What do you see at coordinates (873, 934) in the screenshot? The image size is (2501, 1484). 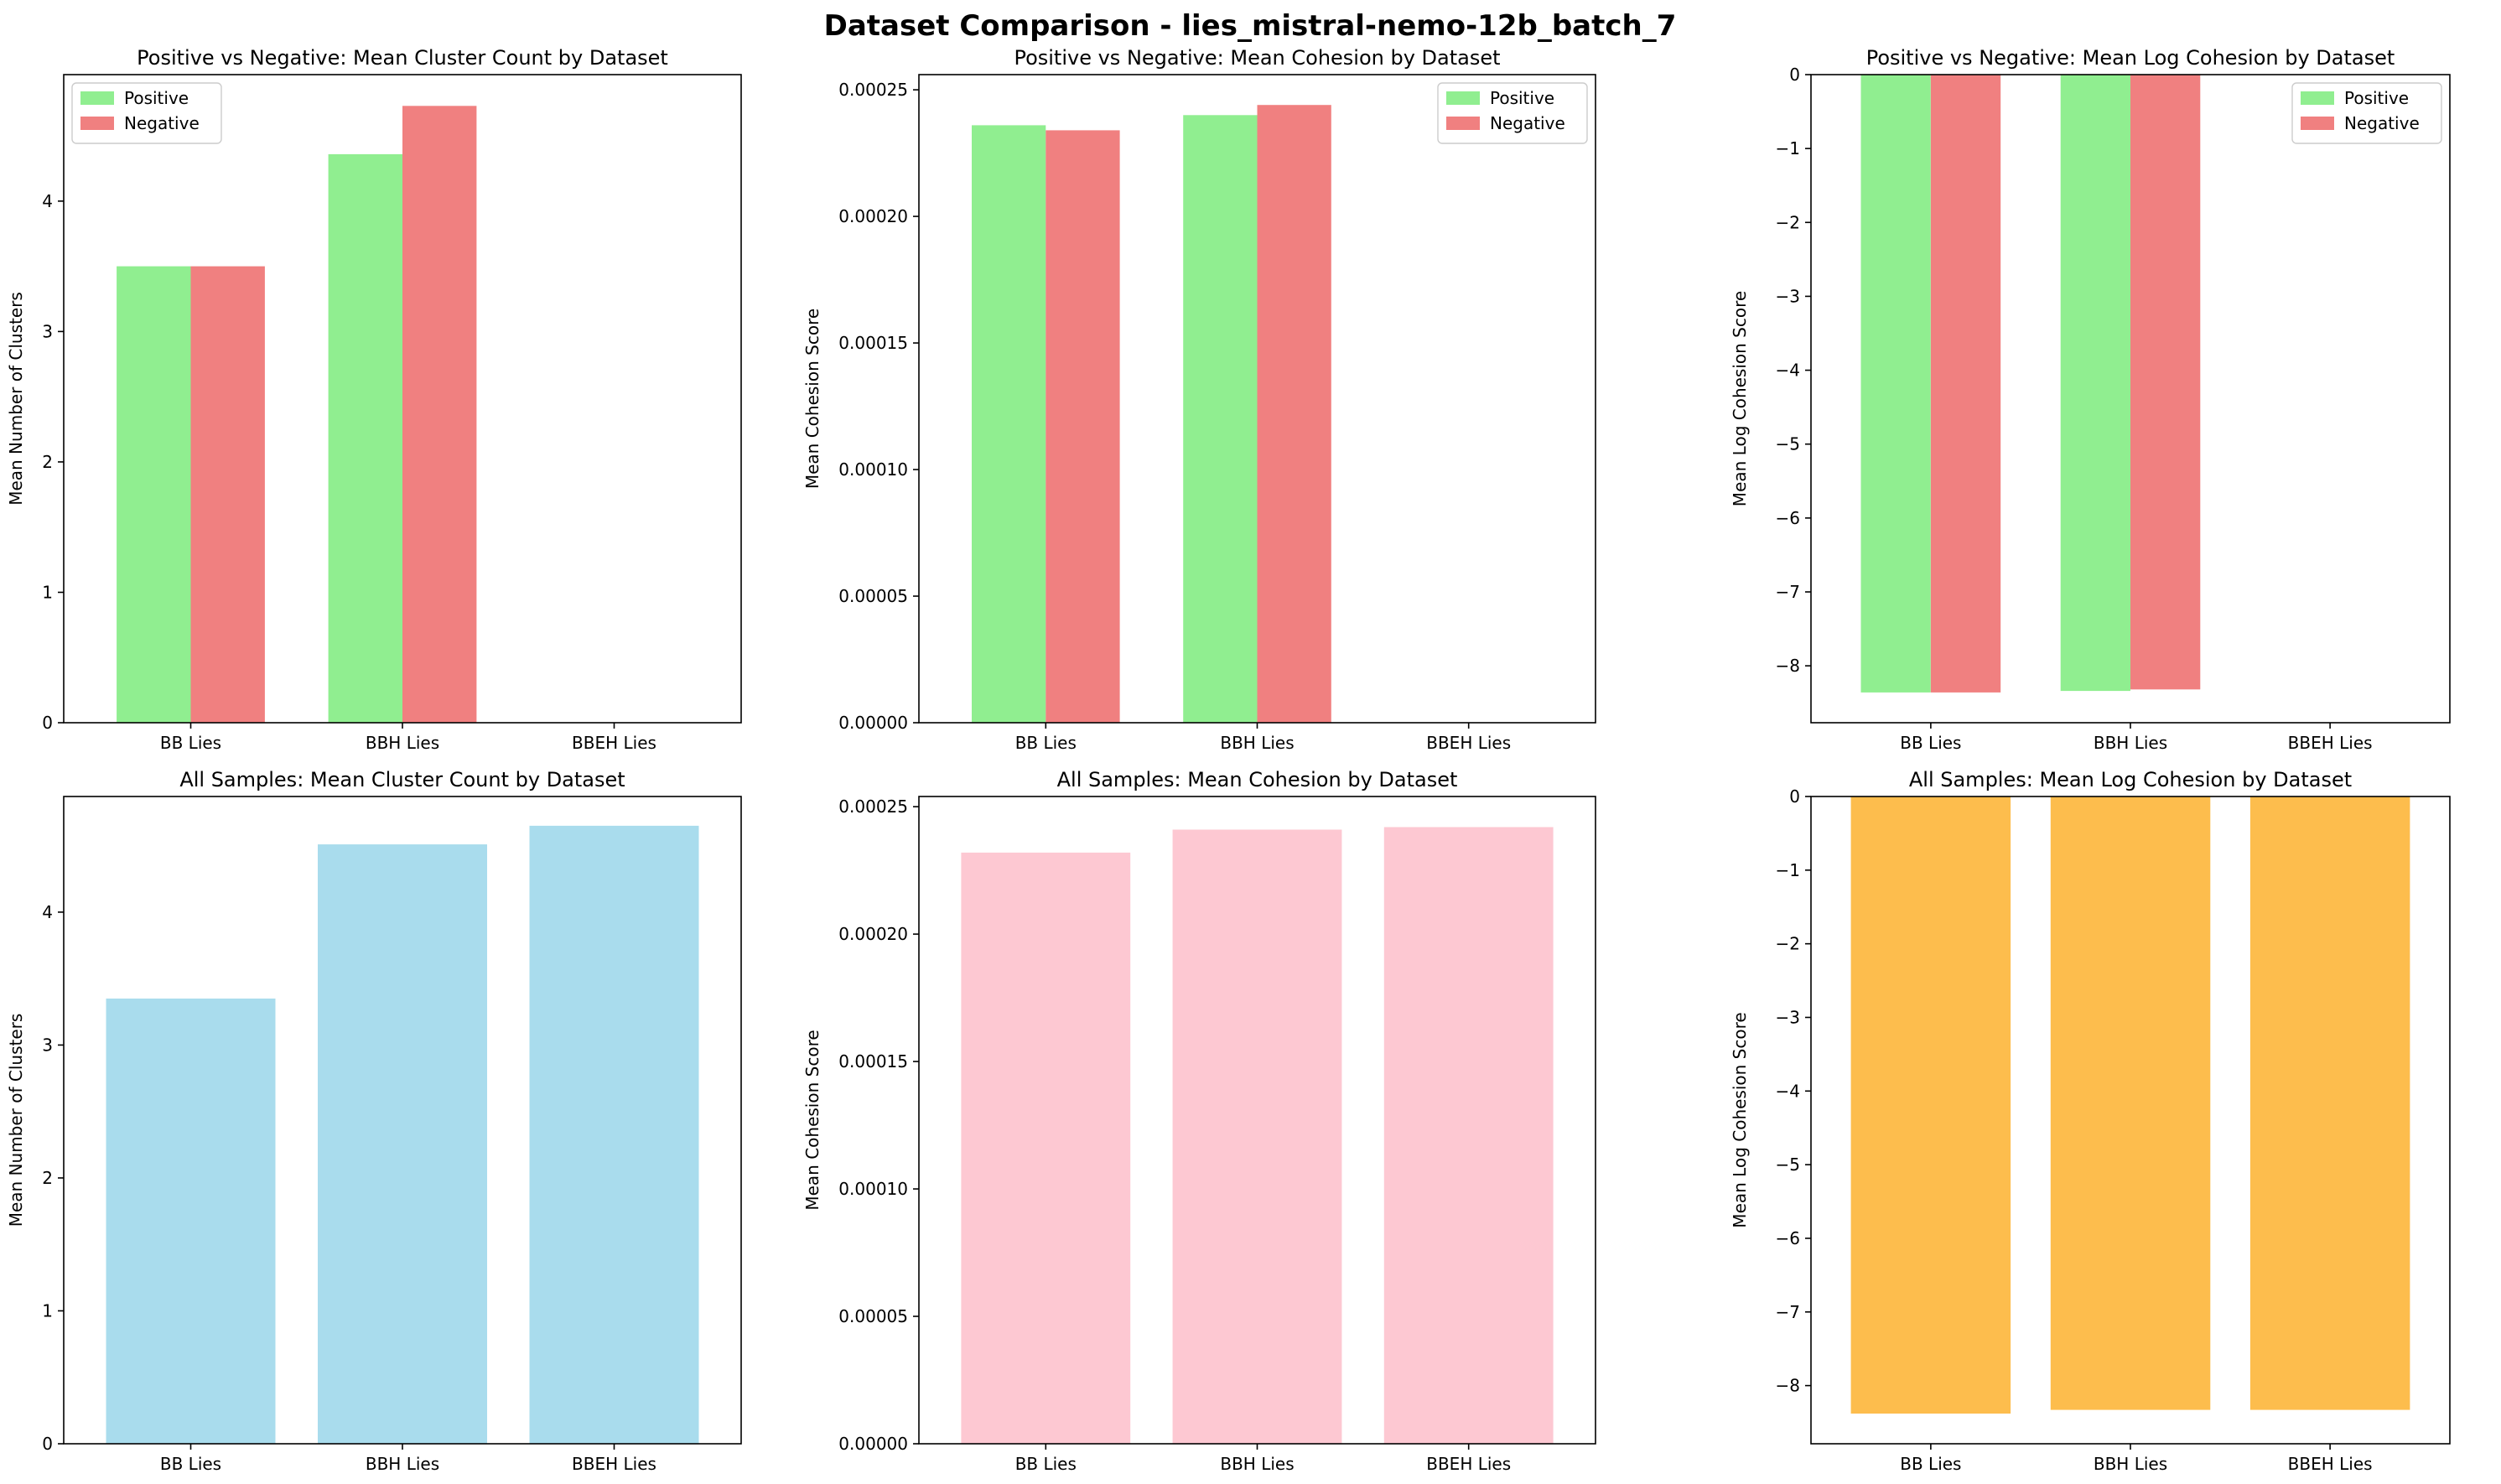 I see `y-tick-label: 0.00020` at bounding box center [873, 934].